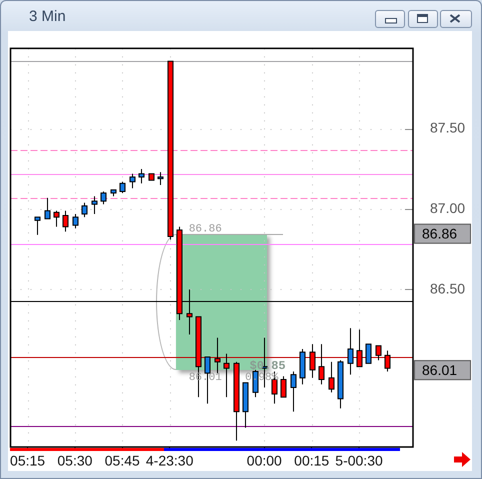  I want to click on x-tick-label: 05:15, so click(28, 460).